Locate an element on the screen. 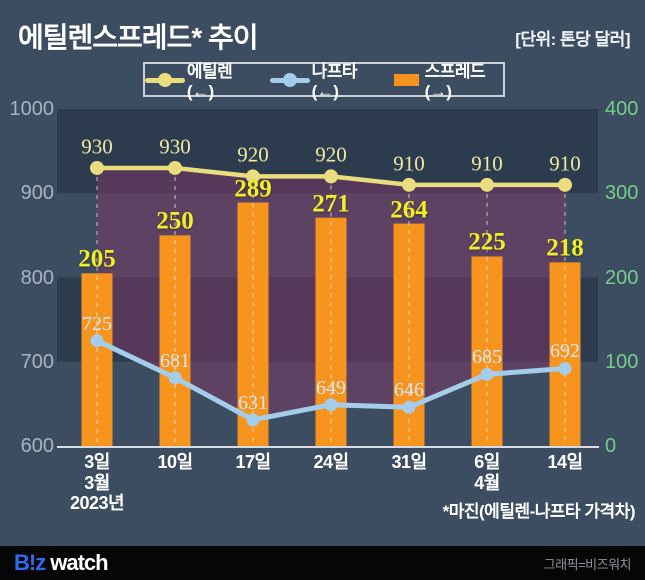 This screenshot has height=580, width=645. ethylene-line-marker-icon is located at coordinates (165, 79).